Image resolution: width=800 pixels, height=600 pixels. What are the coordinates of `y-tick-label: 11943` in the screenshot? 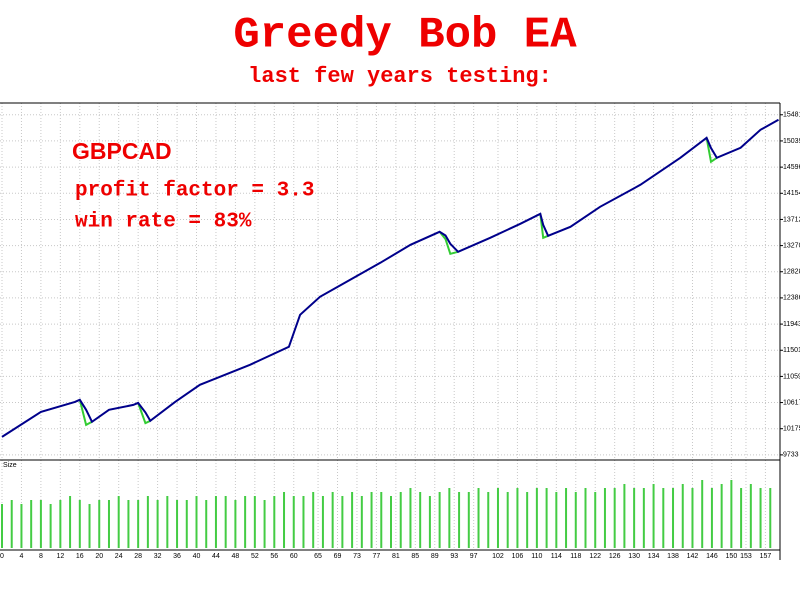 It's located at (791, 324).